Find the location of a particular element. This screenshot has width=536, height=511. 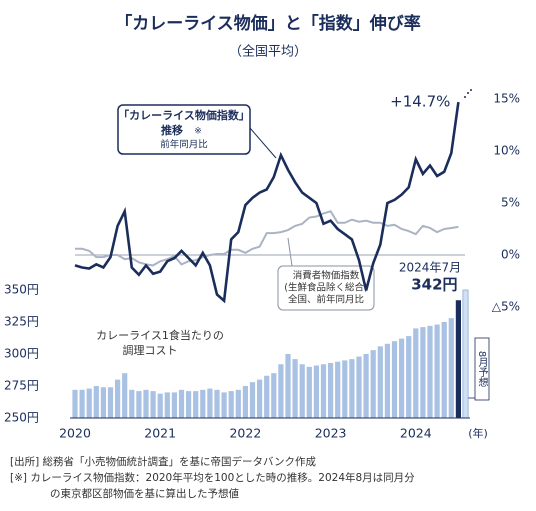

legend-label: 「カレーライス物価指数」 is located at coordinates (184, 115).